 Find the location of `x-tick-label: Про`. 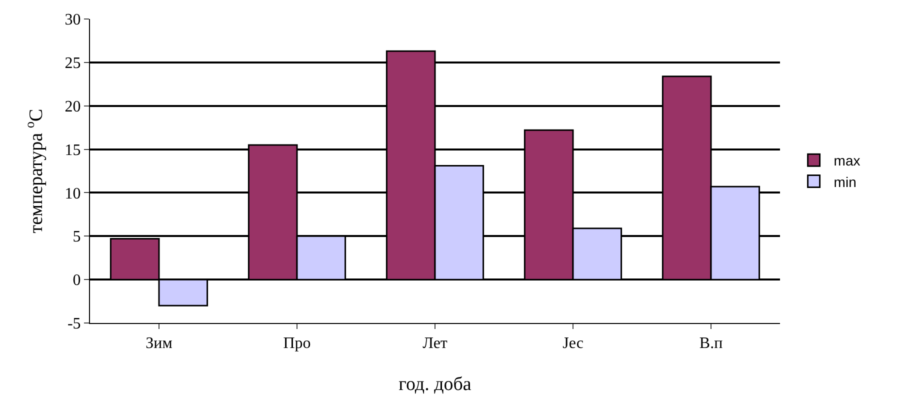

x-tick-label: Про is located at coordinates (297, 343).